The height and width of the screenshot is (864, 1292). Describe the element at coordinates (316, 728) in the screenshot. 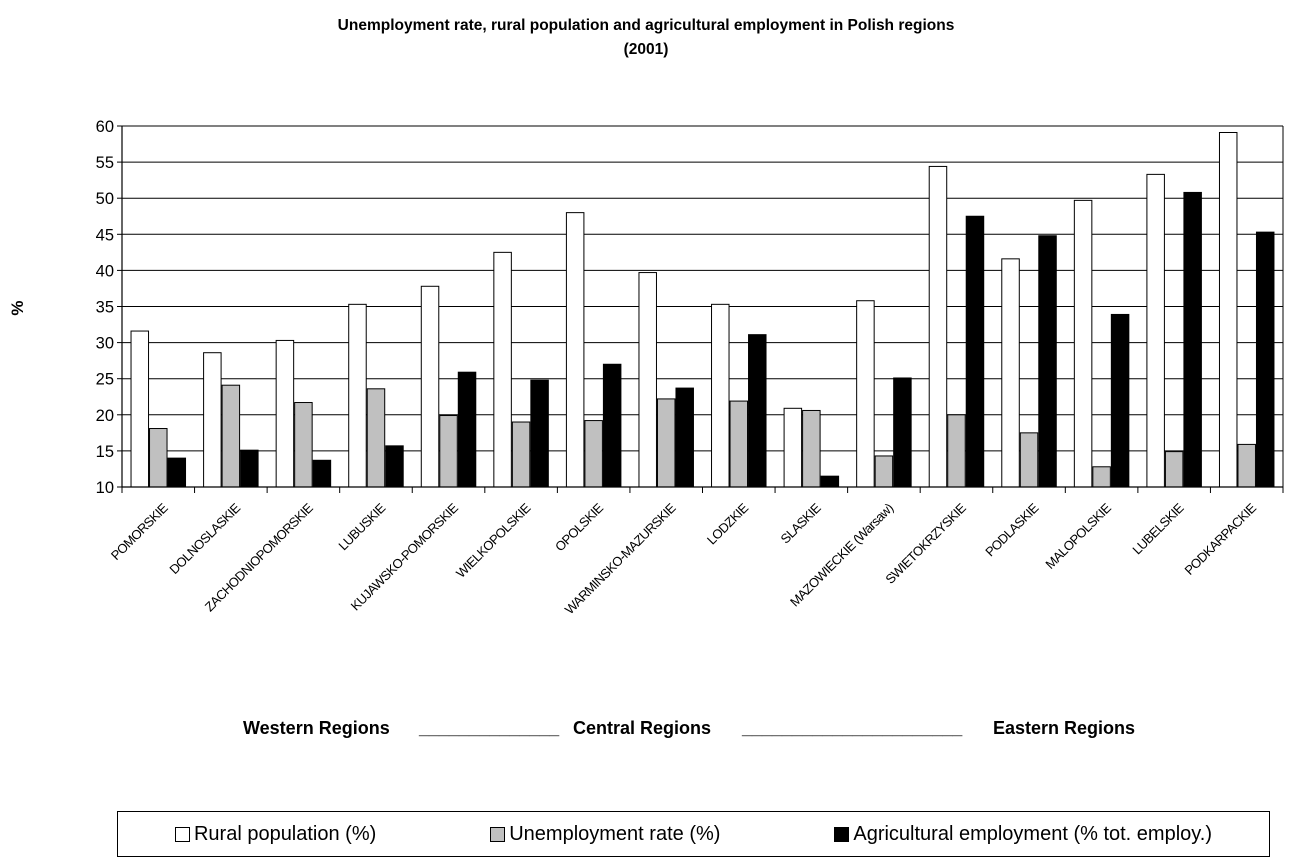

I see `western-regions-label: Western Regions` at that location.